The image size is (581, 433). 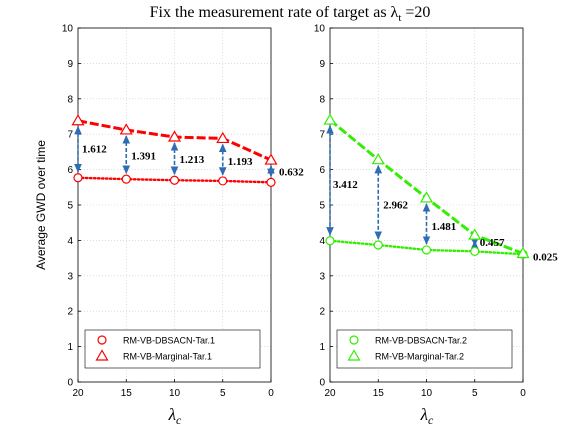 What do you see at coordinates (169, 341) in the screenshot?
I see `legend-label: RM-VB-DBSACN-Tar.1` at bounding box center [169, 341].